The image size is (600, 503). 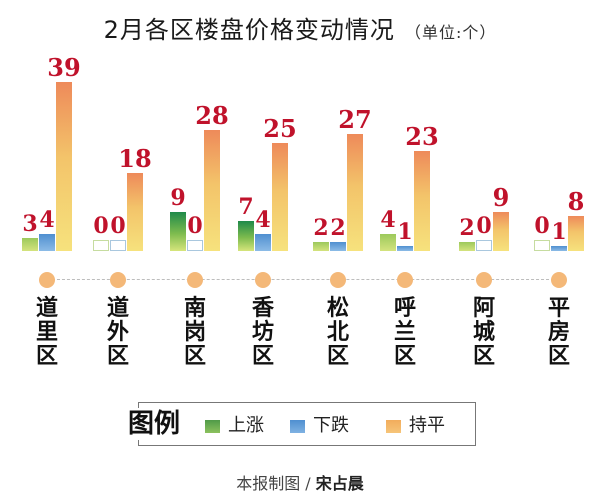 I want to click on category-label: 南岗区, so click(x=194, y=332).